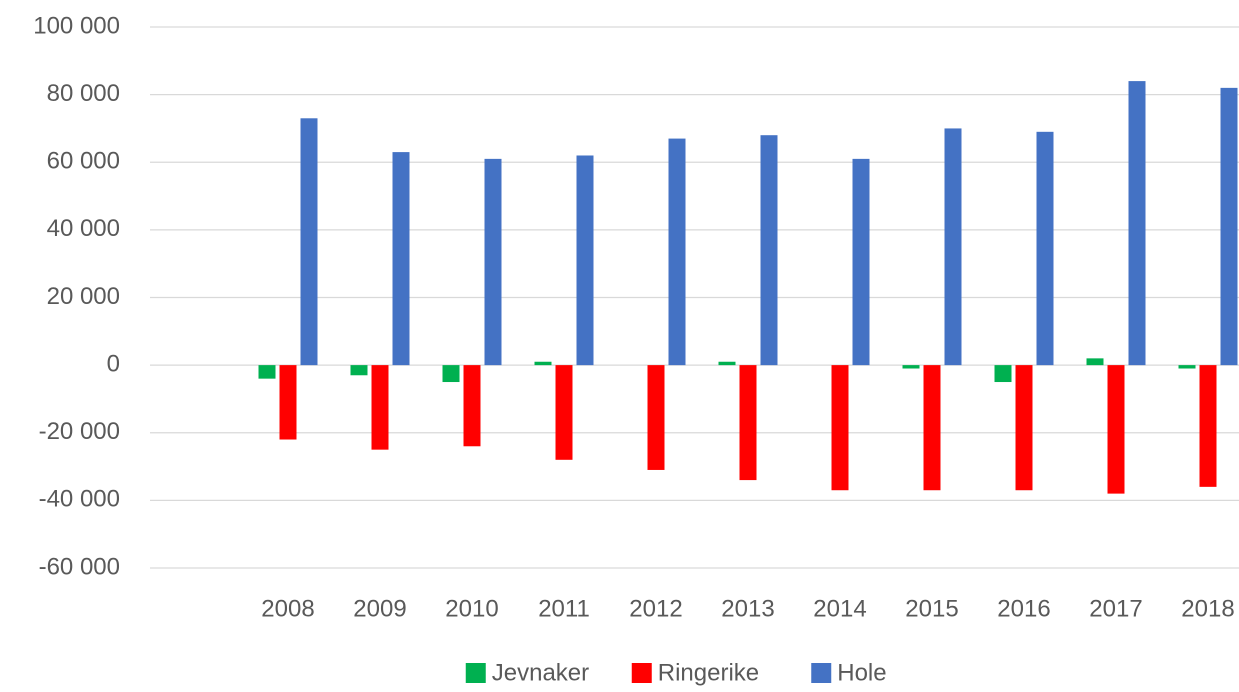 This screenshot has width=1239, height=692. Describe the element at coordinates (83, 296) in the screenshot. I see `y-tick-label: 20 000` at that location.